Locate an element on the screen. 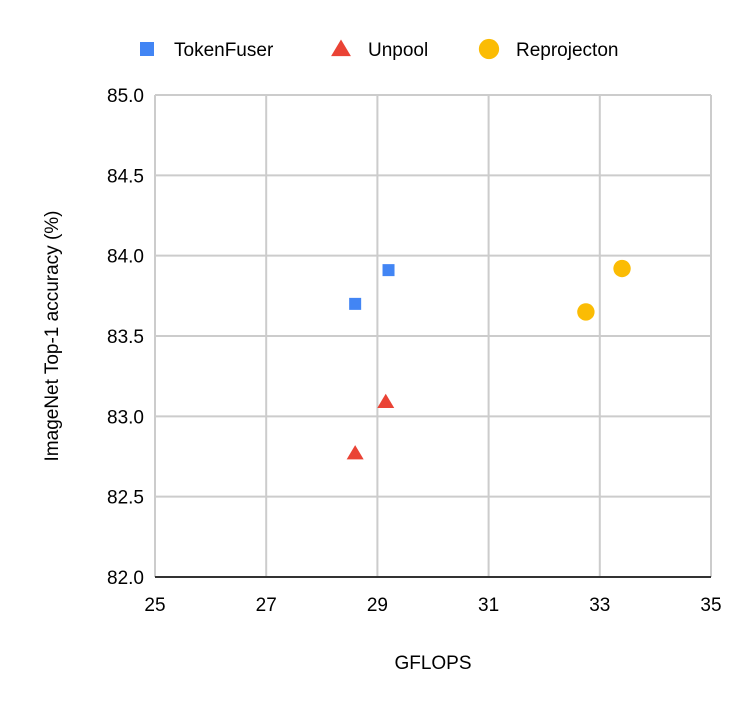 The width and height of the screenshot is (747, 713). data-points is located at coordinates (488, 359).